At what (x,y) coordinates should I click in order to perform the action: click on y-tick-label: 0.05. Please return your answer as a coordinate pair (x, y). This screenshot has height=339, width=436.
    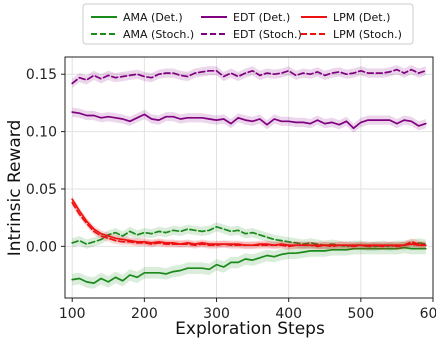
    Looking at the image, I should click on (41, 190).